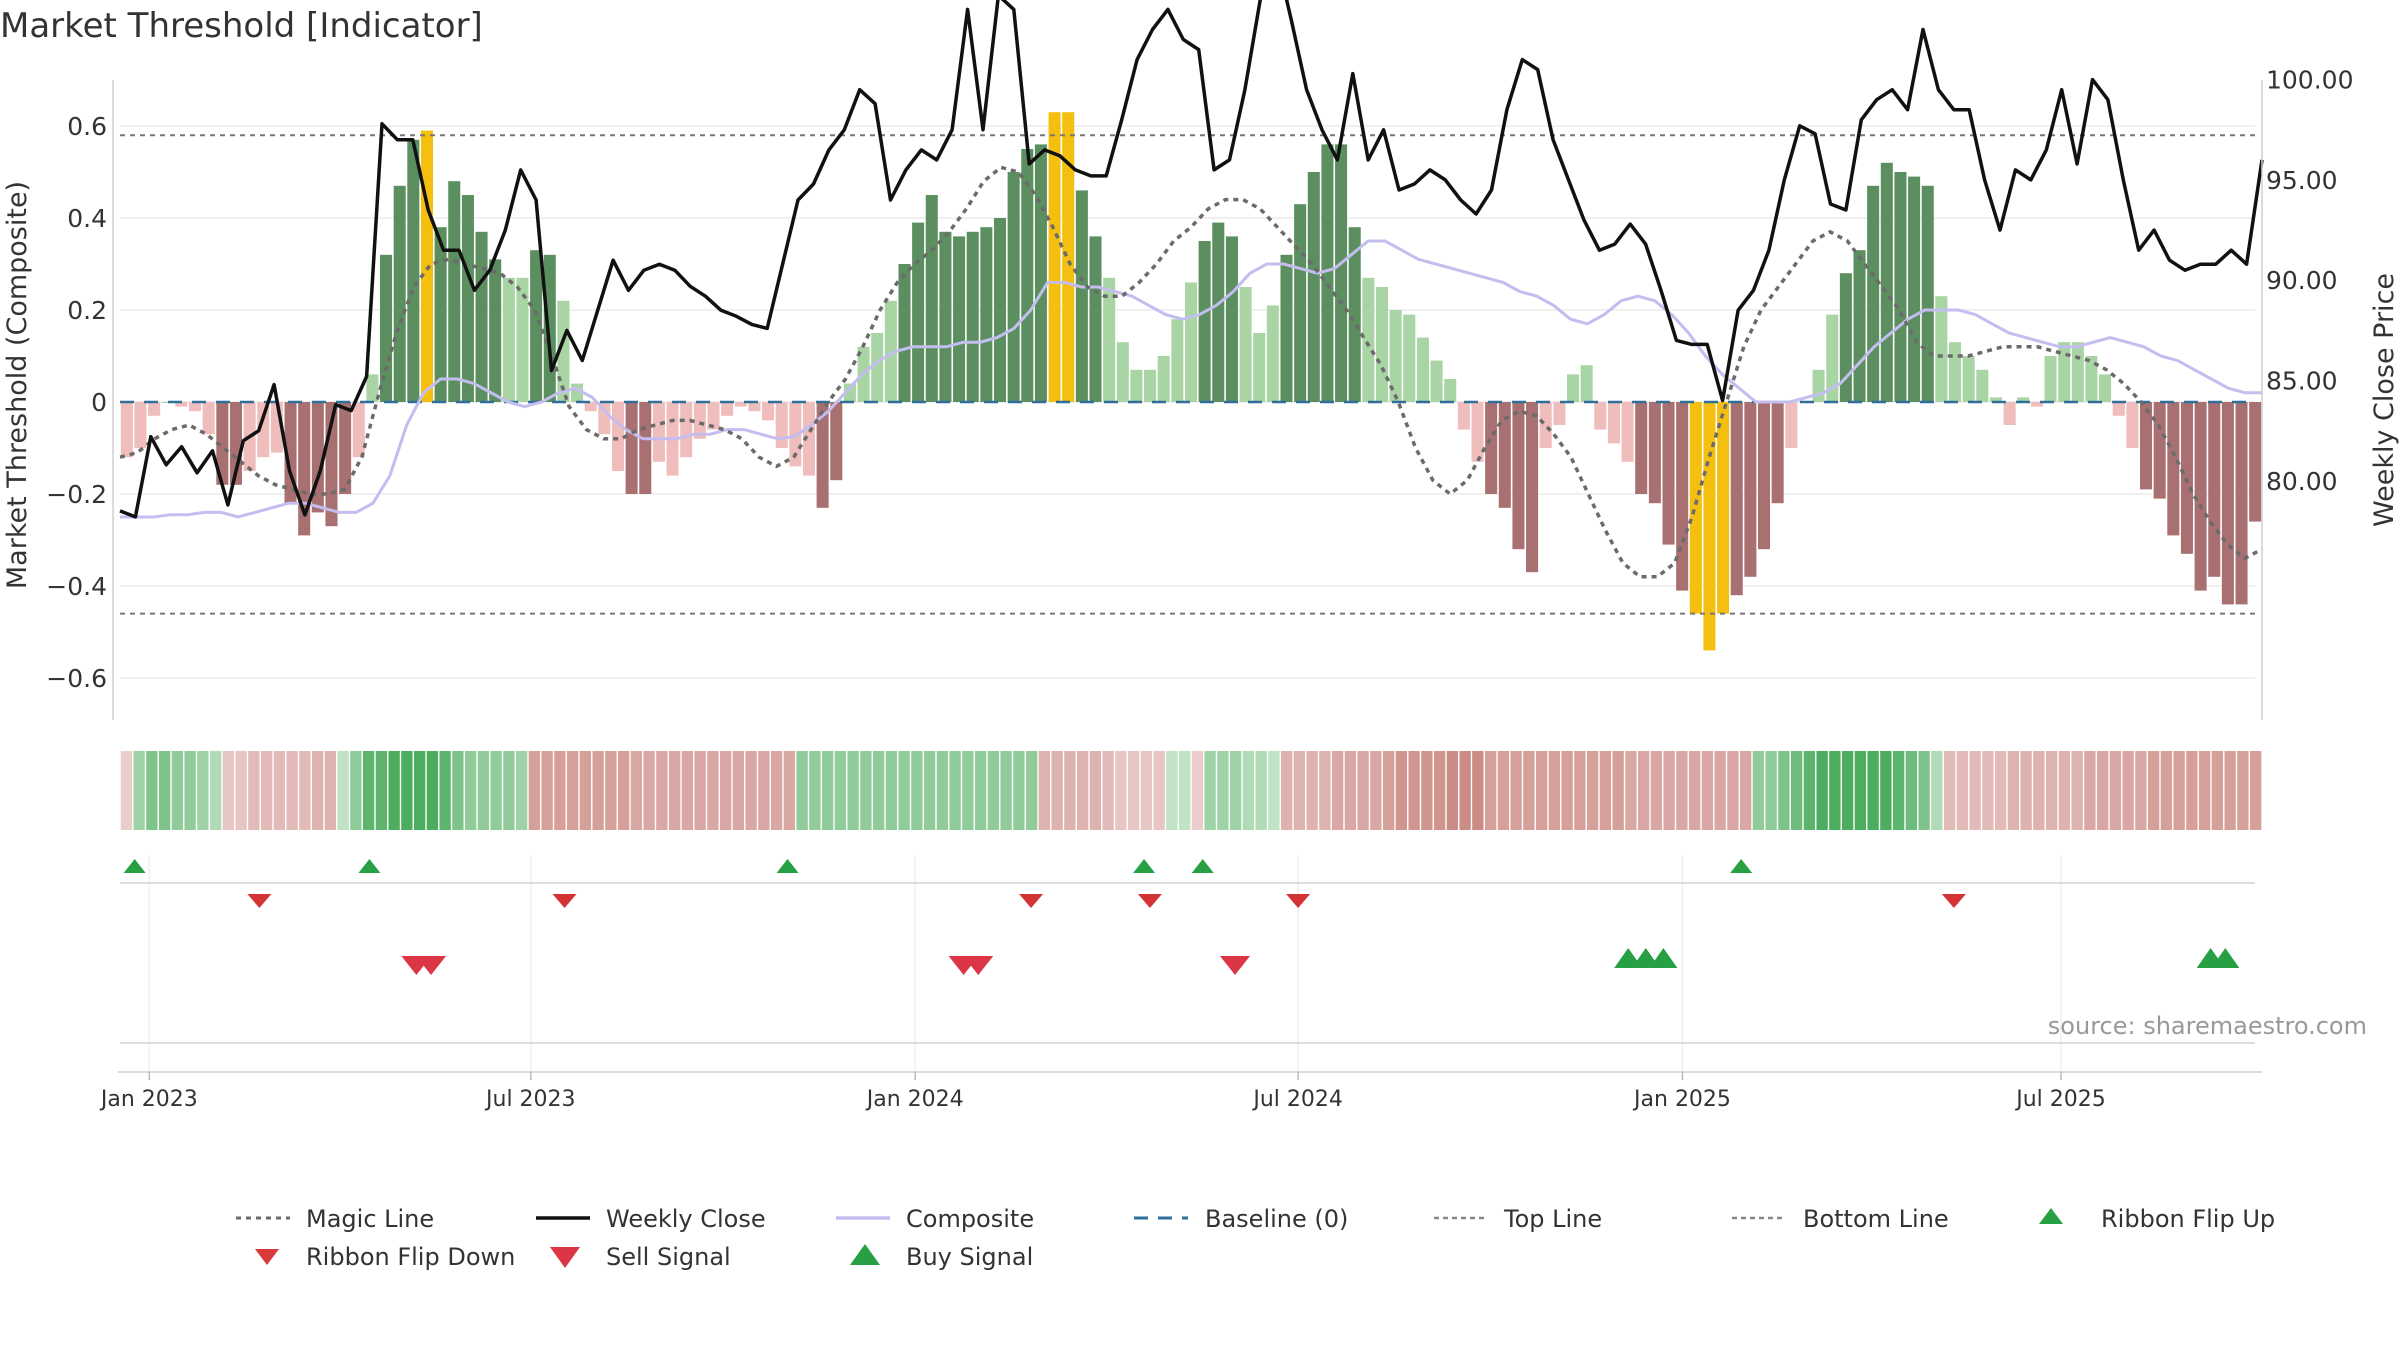  What do you see at coordinates (865, 1254) in the screenshot?
I see `legend-buy-signal-swatch` at bounding box center [865, 1254].